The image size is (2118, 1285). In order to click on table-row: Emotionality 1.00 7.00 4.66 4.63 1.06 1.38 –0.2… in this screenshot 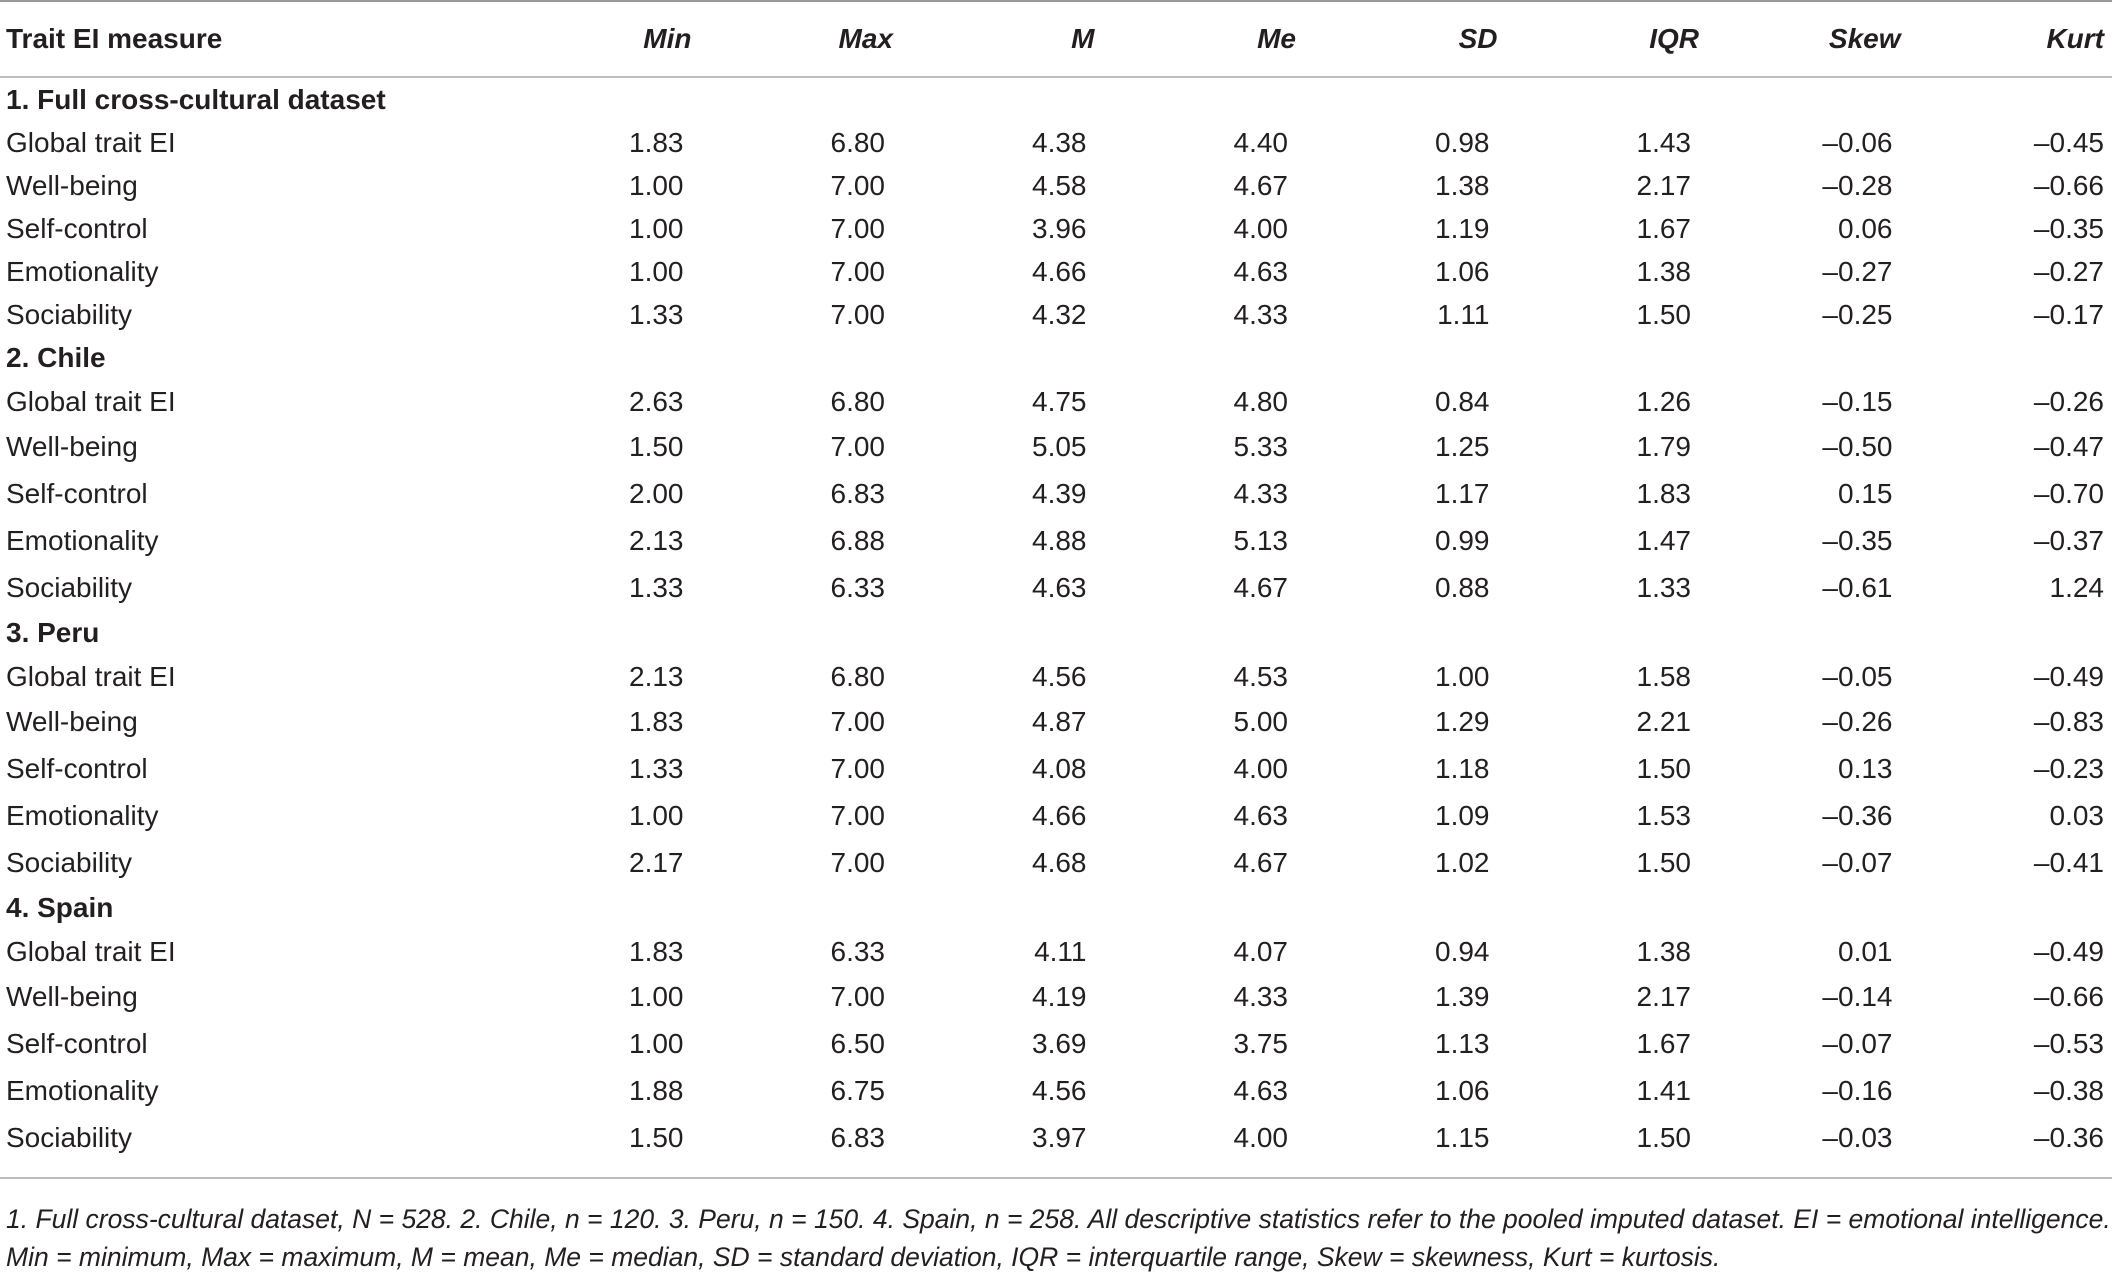, I will do `click(1056, 271)`.